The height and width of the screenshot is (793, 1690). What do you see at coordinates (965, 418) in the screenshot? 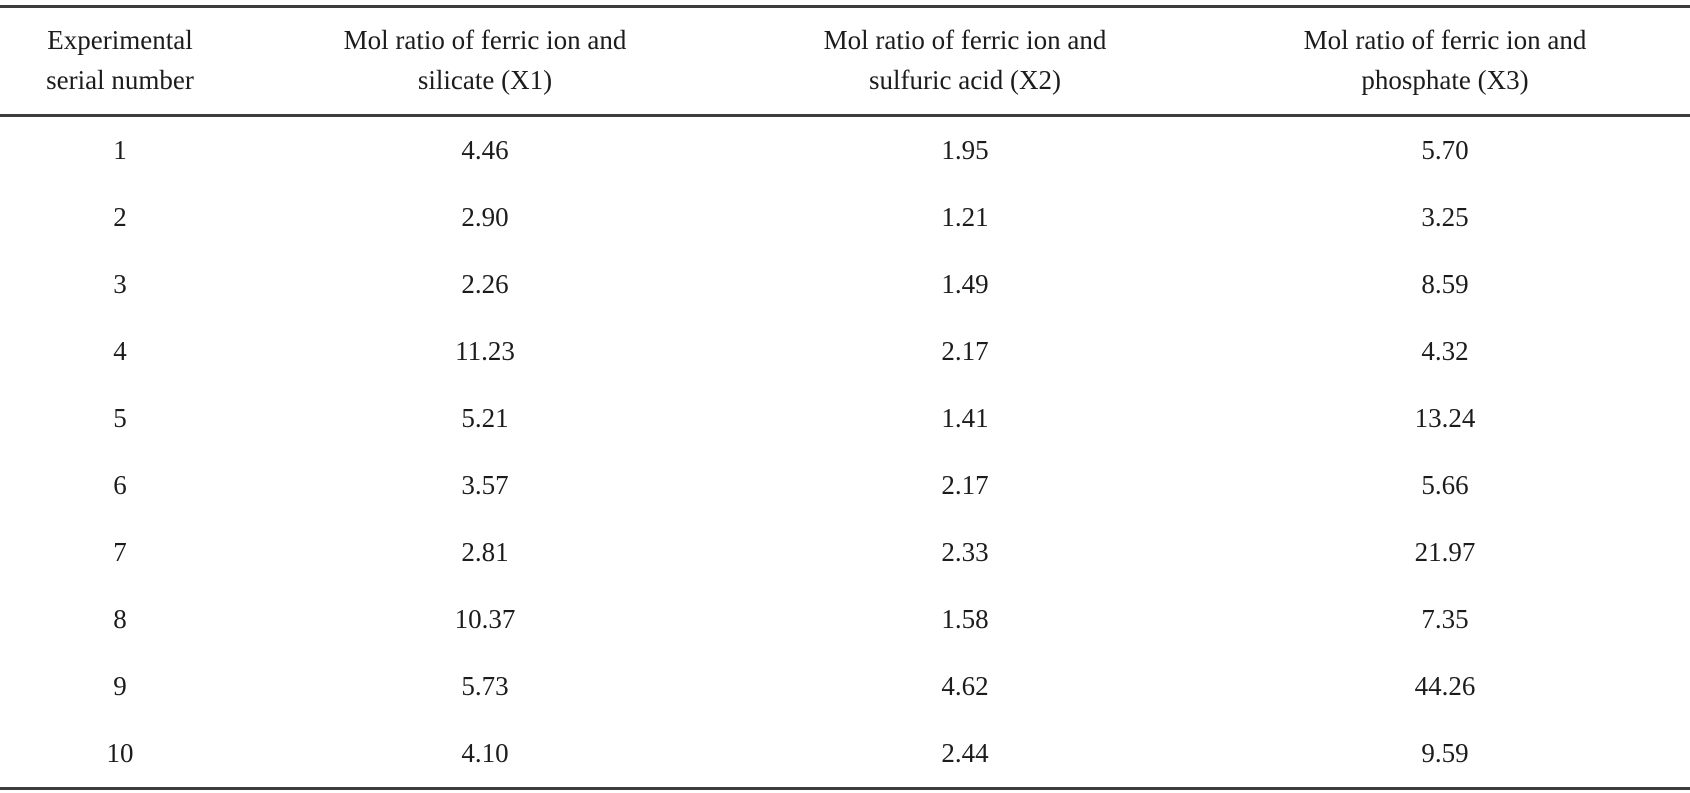
I see `cell-x2: 1.41` at bounding box center [965, 418].